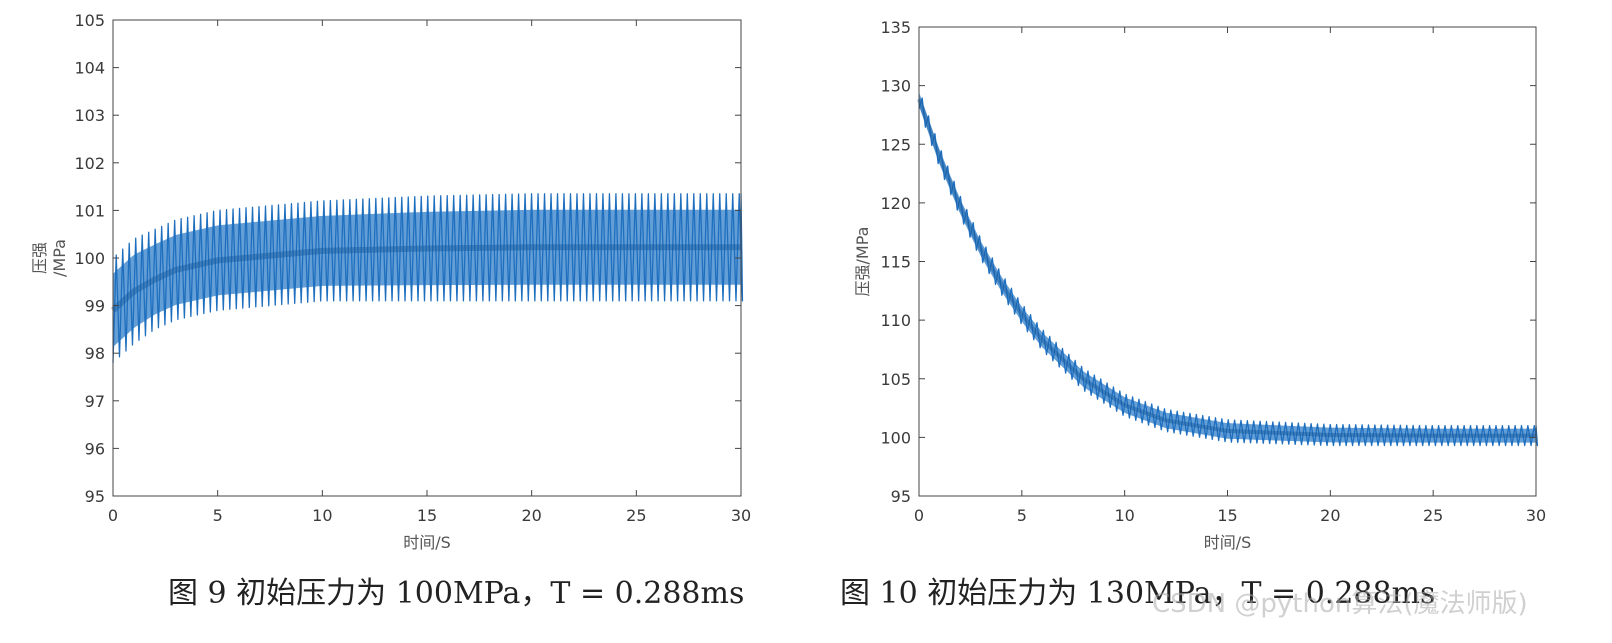 This screenshot has width=1612, height=643. Describe the element at coordinates (895, 320) in the screenshot. I see `y-tick-label: 110` at that location.